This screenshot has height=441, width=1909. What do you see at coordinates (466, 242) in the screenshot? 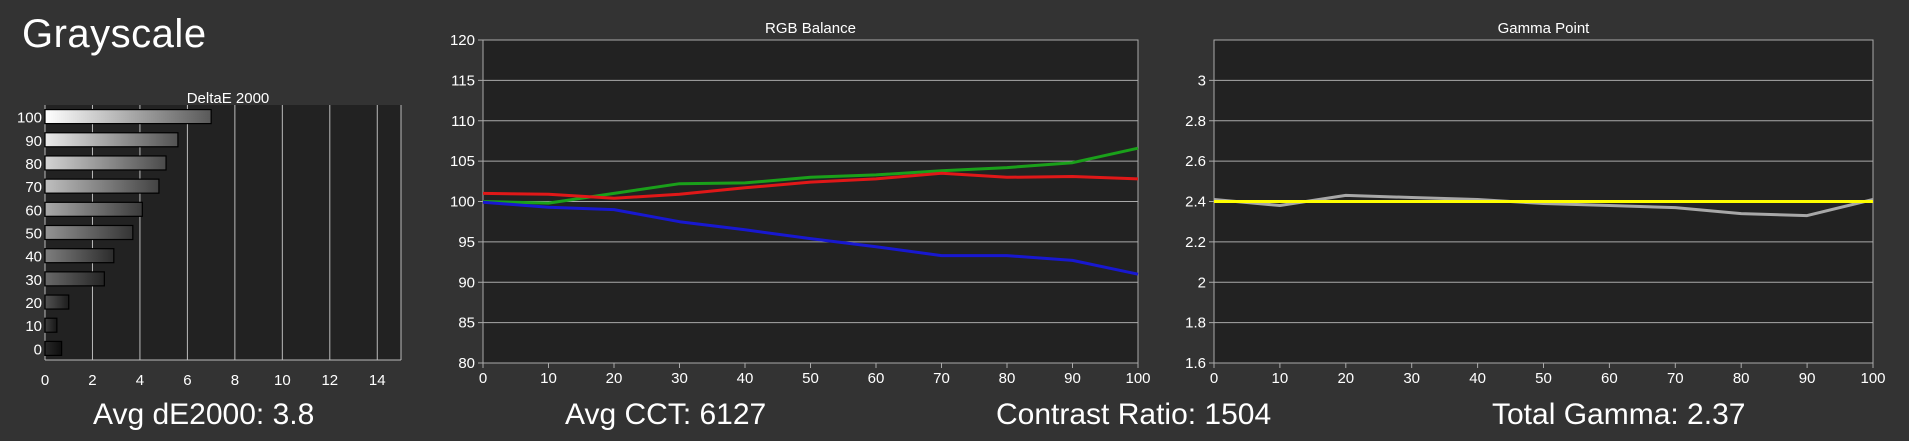
I see `y-tick-label: 95` at bounding box center [466, 242].